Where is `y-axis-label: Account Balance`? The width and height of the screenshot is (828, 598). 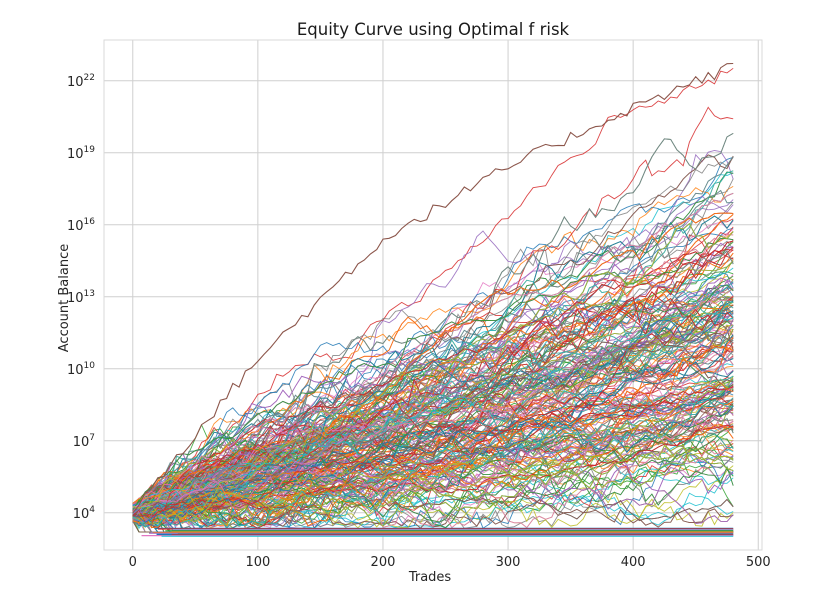 y-axis-label: Account Balance is located at coordinates (64, 298).